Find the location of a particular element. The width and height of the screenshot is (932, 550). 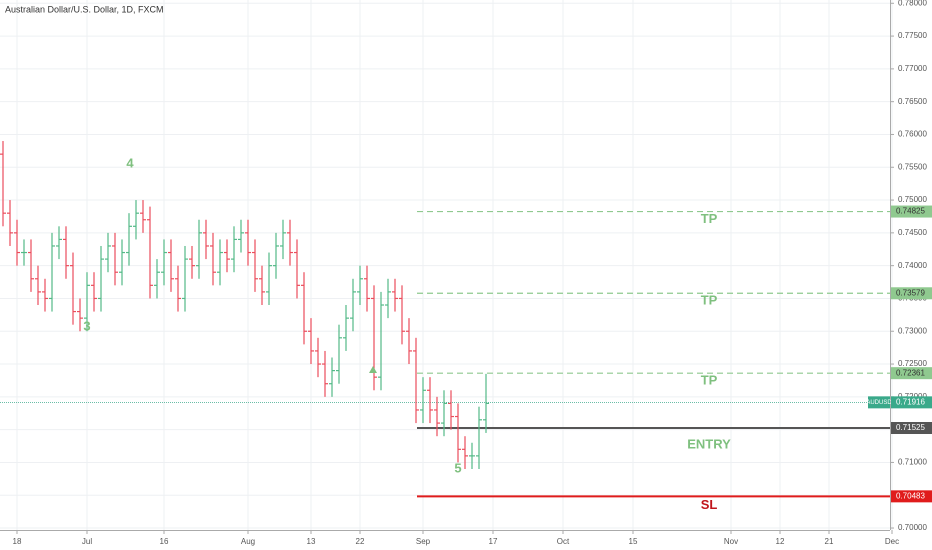

wave-label: 5 is located at coordinates (457, 467).